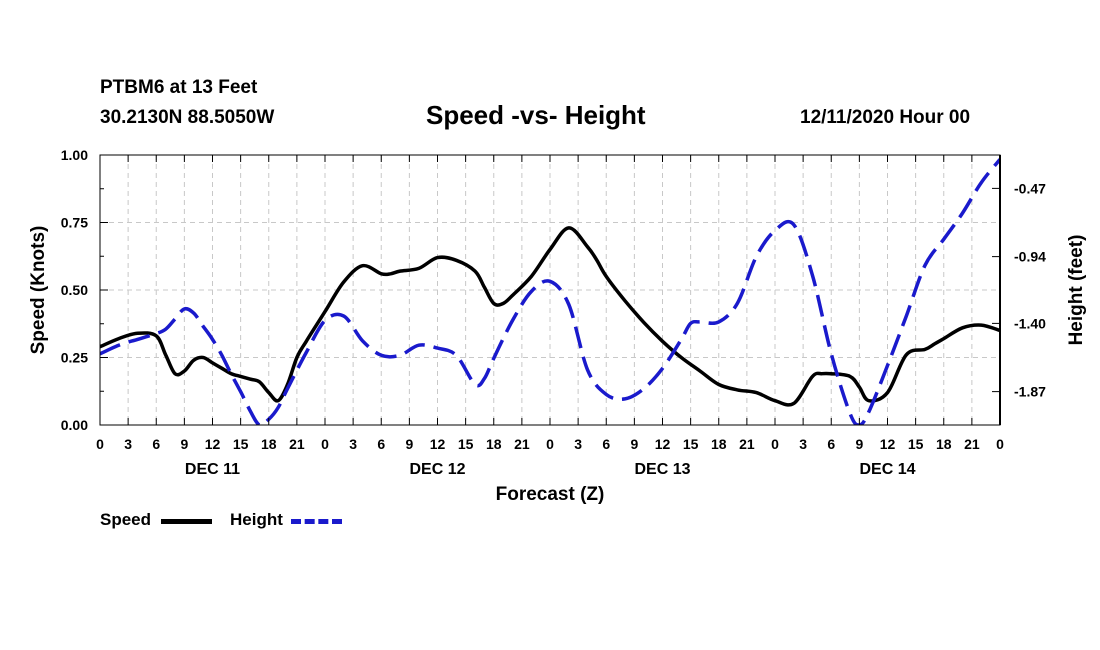 This screenshot has width=1100, height=650. What do you see at coordinates (316, 521) in the screenshot?
I see `legend-height-swatch` at bounding box center [316, 521].